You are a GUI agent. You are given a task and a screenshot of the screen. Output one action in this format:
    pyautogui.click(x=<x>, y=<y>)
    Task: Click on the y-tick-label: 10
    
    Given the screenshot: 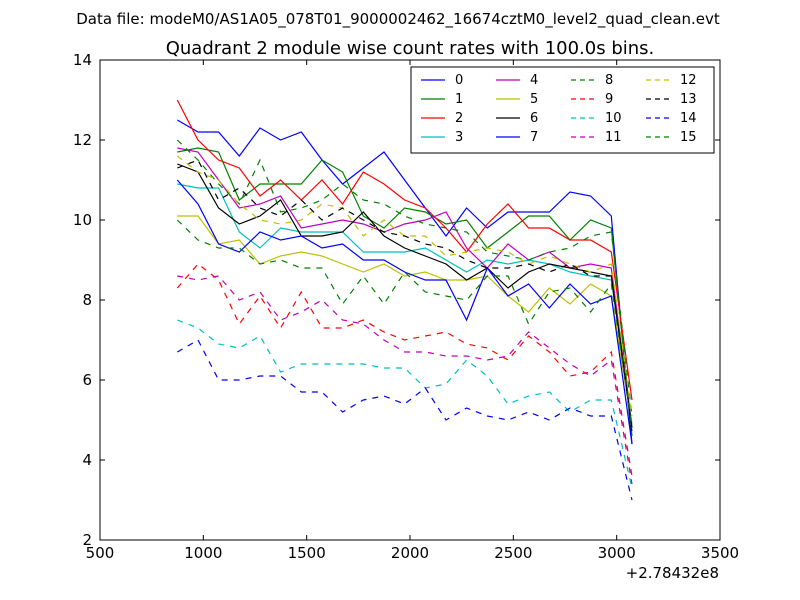 What is the action you would take?
    pyautogui.click(x=82, y=220)
    